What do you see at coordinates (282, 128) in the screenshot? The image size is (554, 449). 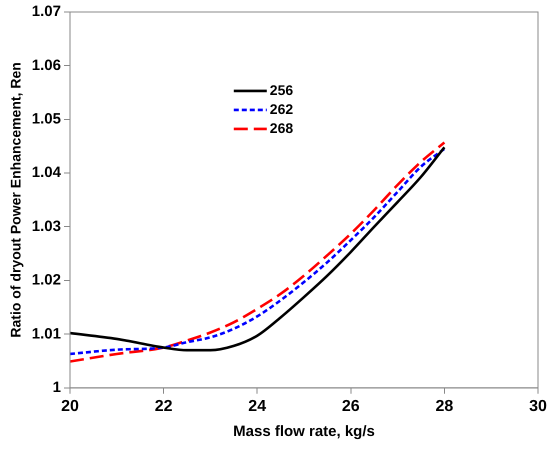 I see `legend-label: 268` at bounding box center [282, 128].